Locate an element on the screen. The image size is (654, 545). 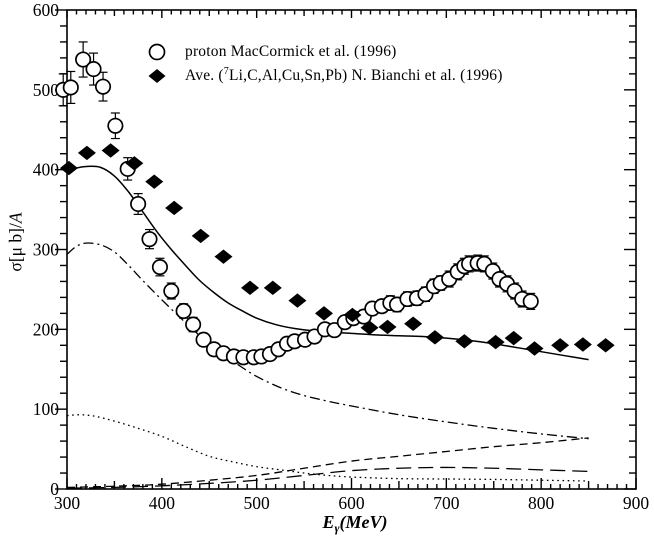
y-tick-label: 300 is located at coordinates (46, 250).